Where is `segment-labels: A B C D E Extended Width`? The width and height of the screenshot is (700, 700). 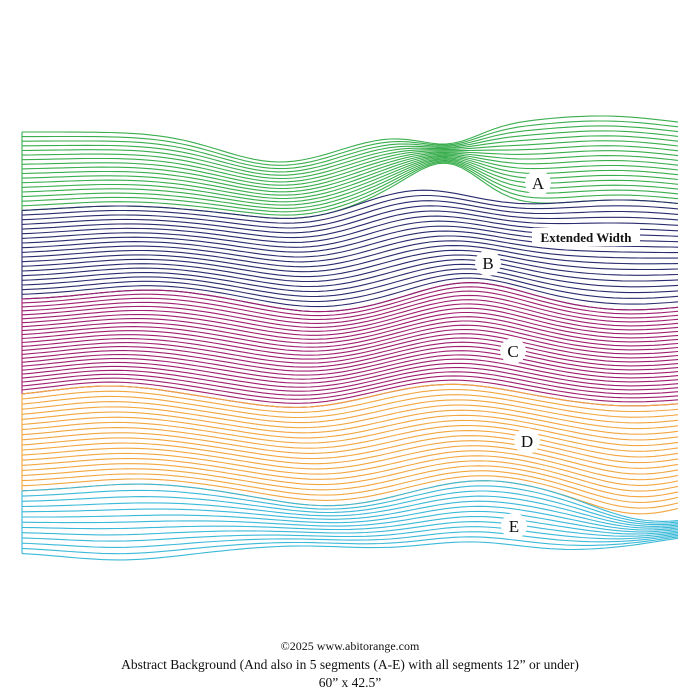
segment-labels: A B C D E Extended Width is located at coordinates (557, 354).